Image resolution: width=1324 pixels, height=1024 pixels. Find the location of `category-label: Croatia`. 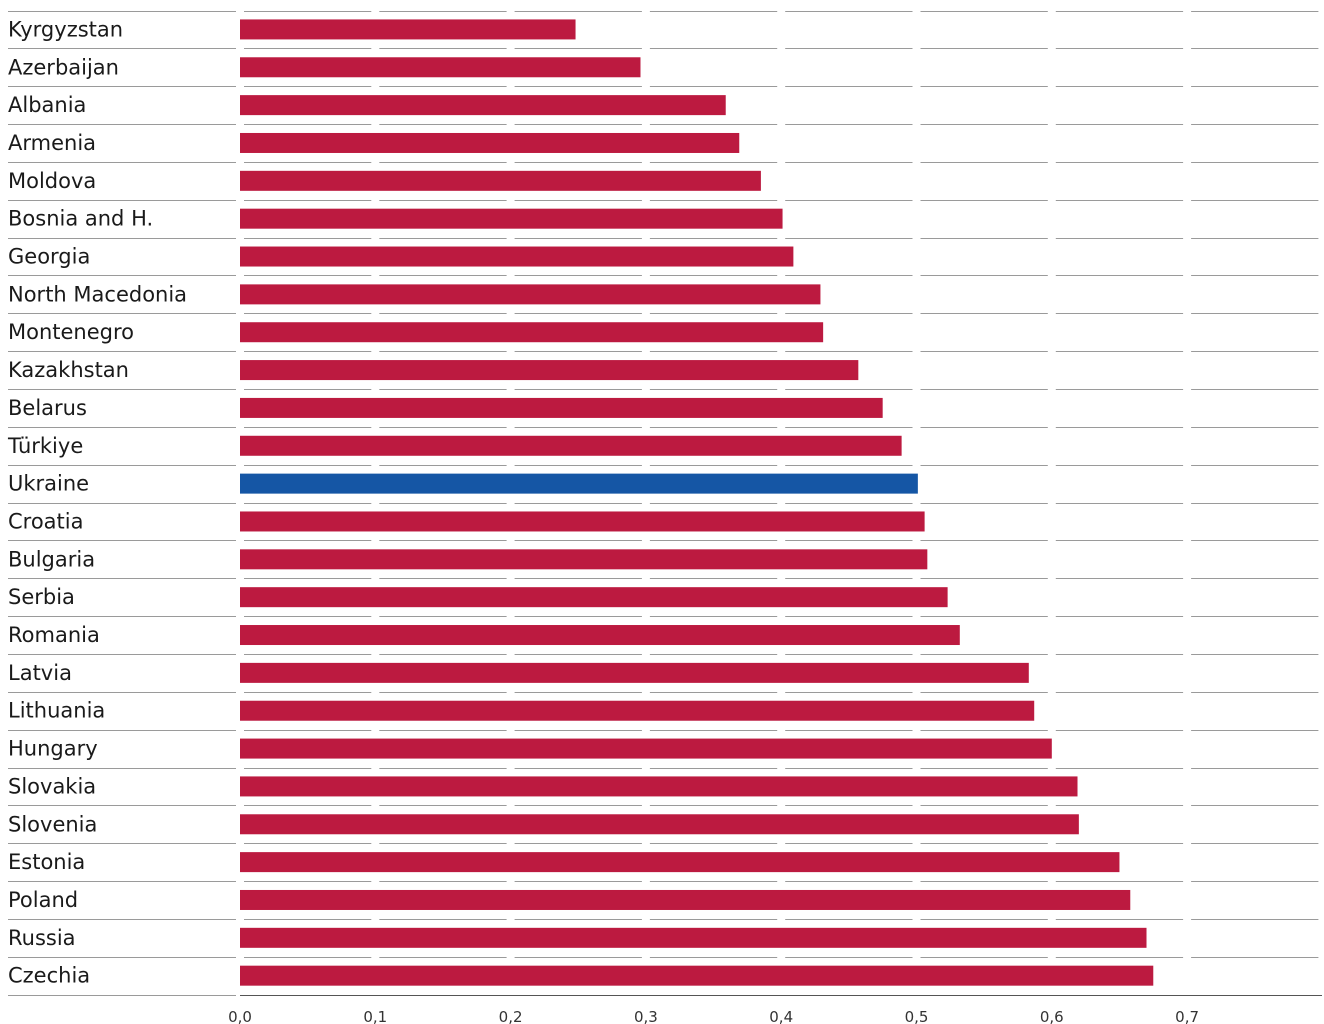

category-label: Croatia is located at coordinates (46, 521).